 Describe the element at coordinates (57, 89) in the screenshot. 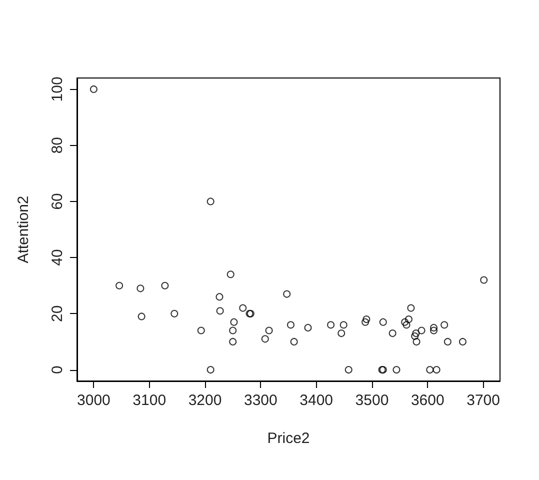

I see `y-tick-label: 100` at that location.